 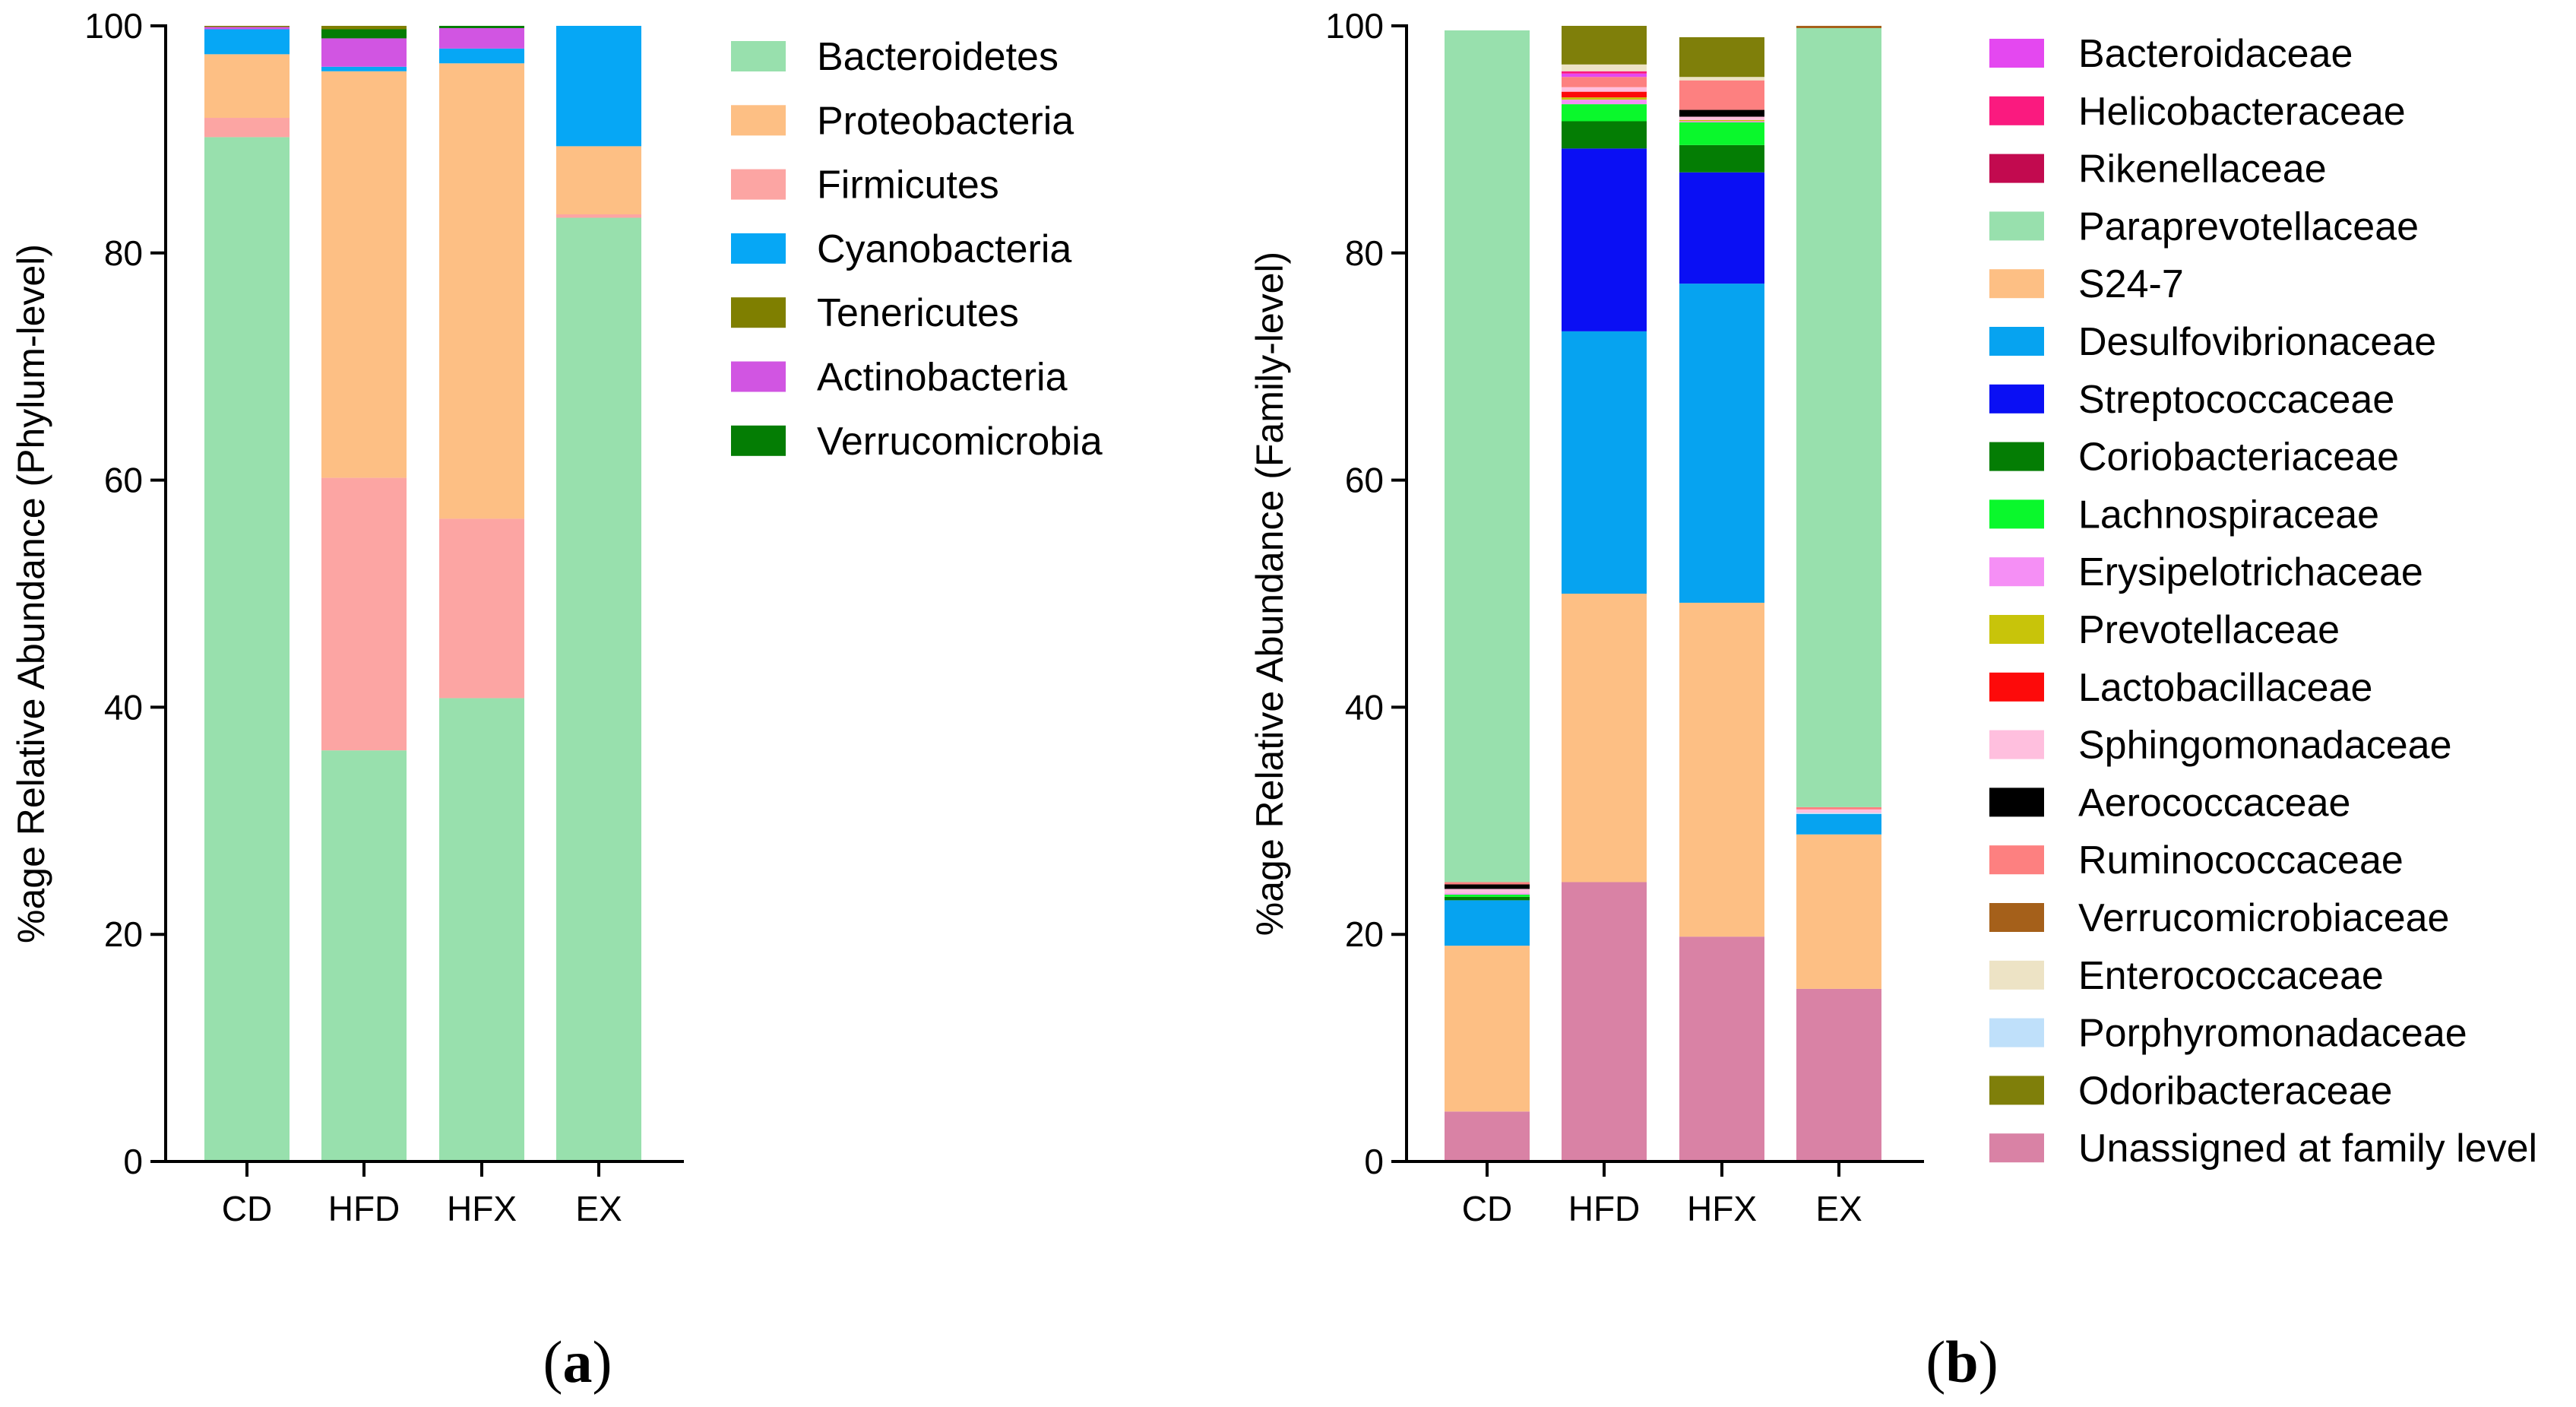 I want to click on bar-hfx-streptococcaceae, so click(x=1721, y=228).